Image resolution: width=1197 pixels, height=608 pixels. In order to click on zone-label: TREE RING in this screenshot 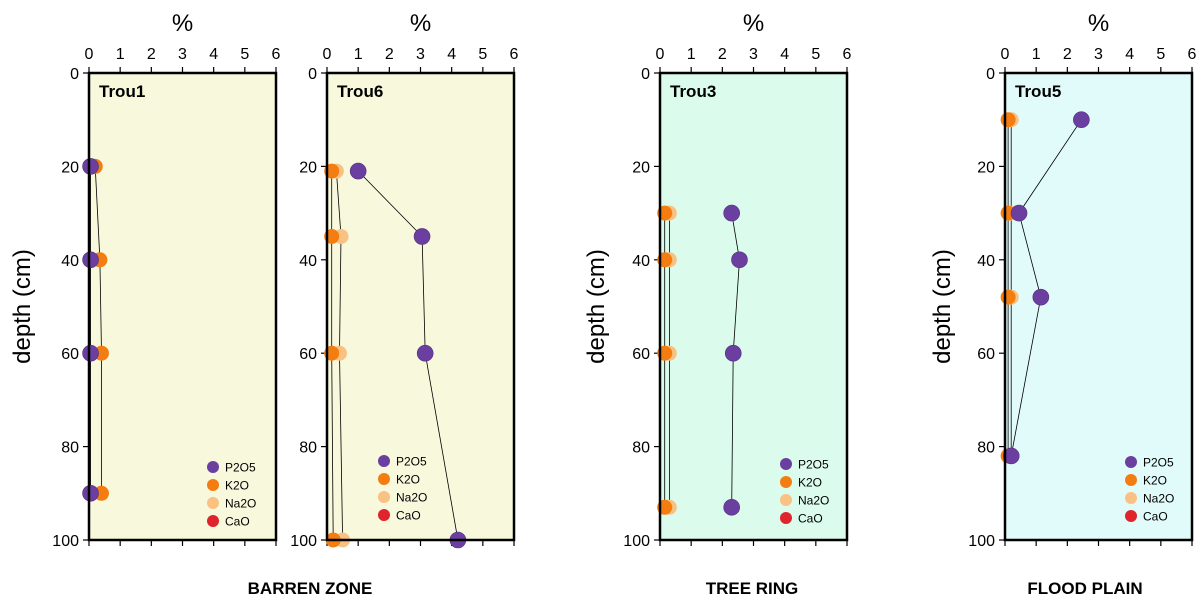, I will do `click(752, 588)`.